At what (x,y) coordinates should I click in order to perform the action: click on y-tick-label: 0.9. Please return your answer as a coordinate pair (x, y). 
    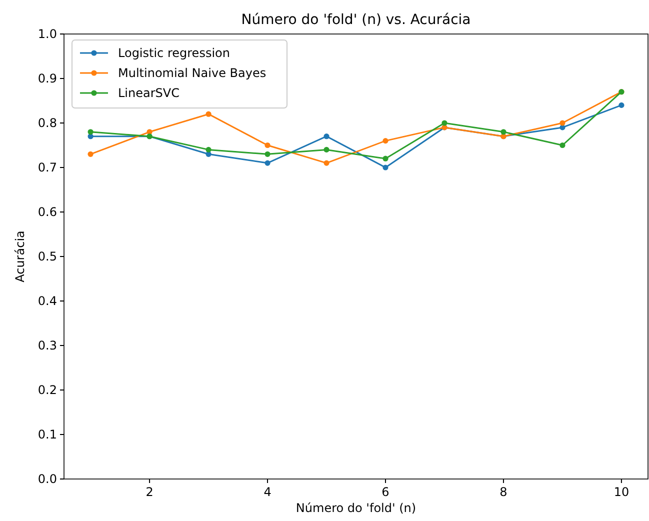
    Looking at the image, I should click on (47, 79).